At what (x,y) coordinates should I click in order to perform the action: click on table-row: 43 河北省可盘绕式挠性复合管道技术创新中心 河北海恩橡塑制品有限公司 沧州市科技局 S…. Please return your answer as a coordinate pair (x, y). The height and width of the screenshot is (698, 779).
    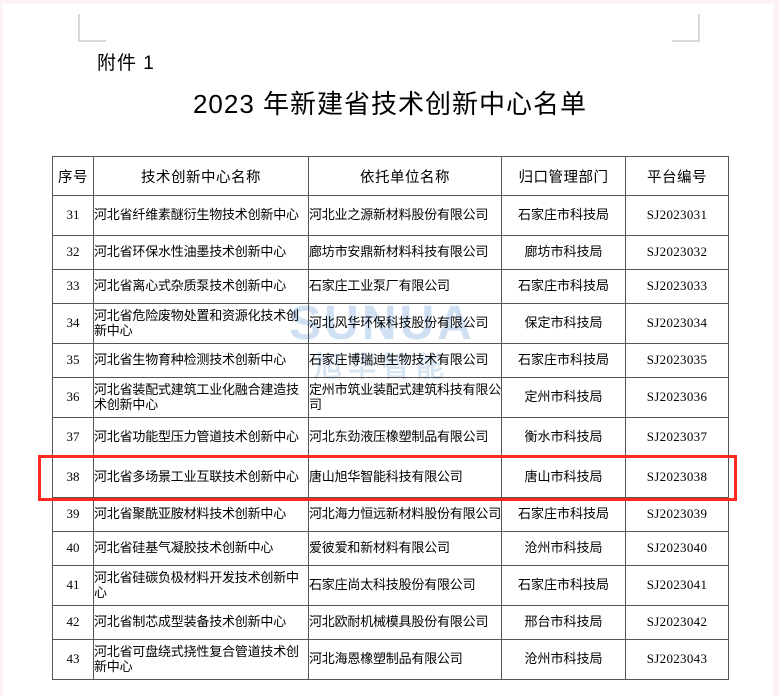
    Looking at the image, I should click on (390, 659).